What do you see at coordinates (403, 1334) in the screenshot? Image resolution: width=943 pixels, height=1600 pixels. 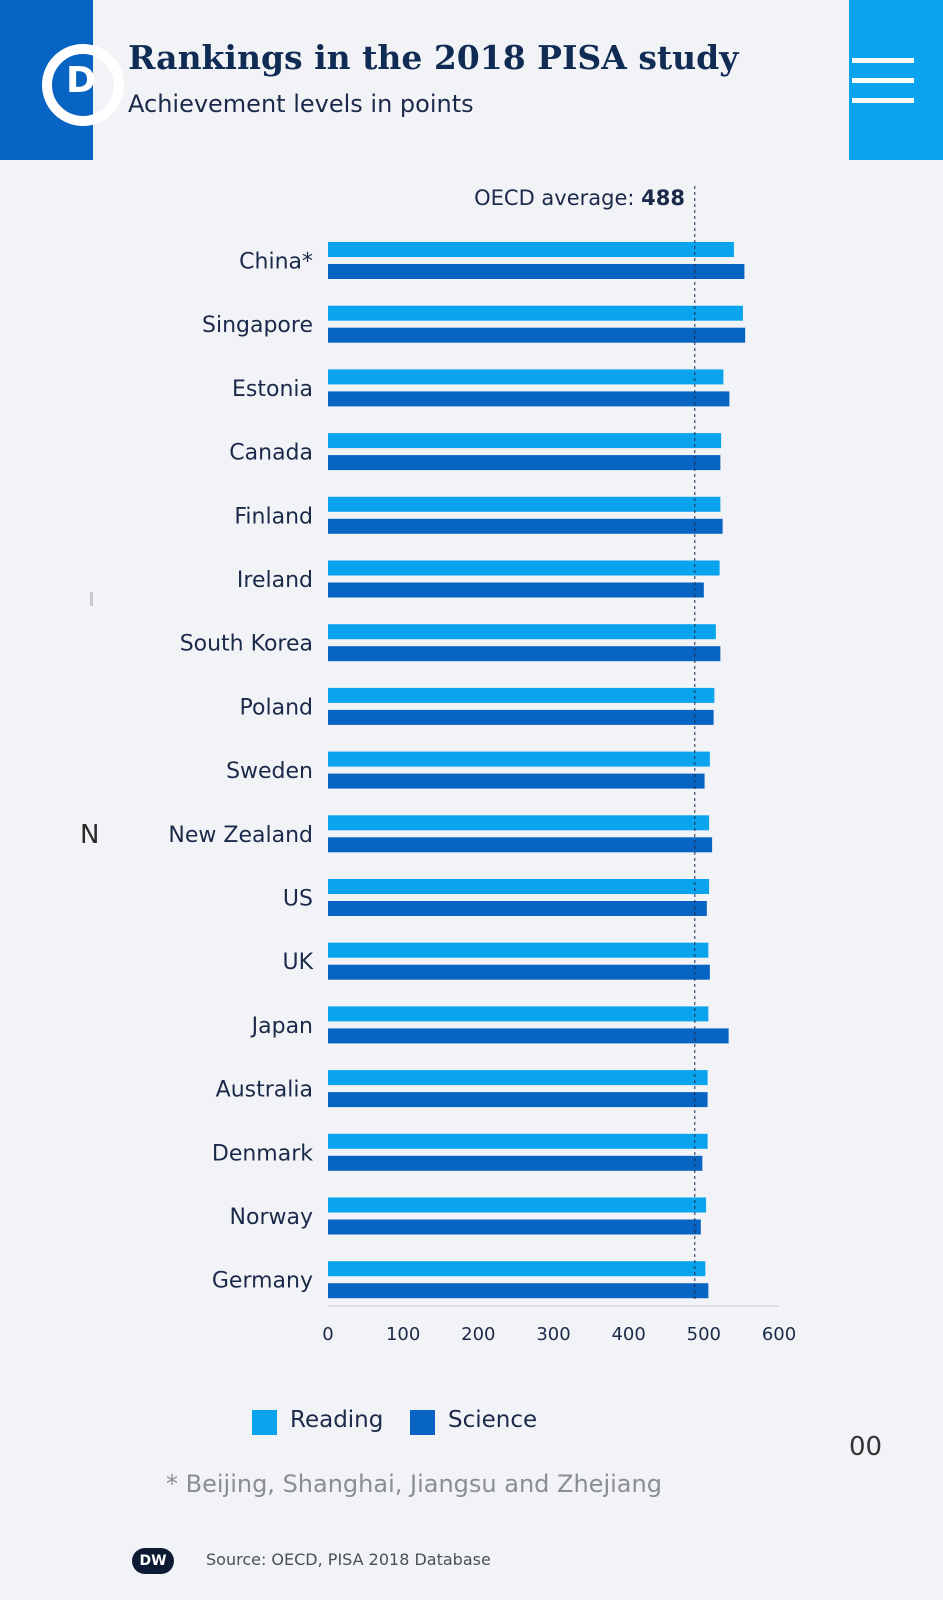 I see `x-tick-label: 100` at bounding box center [403, 1334].